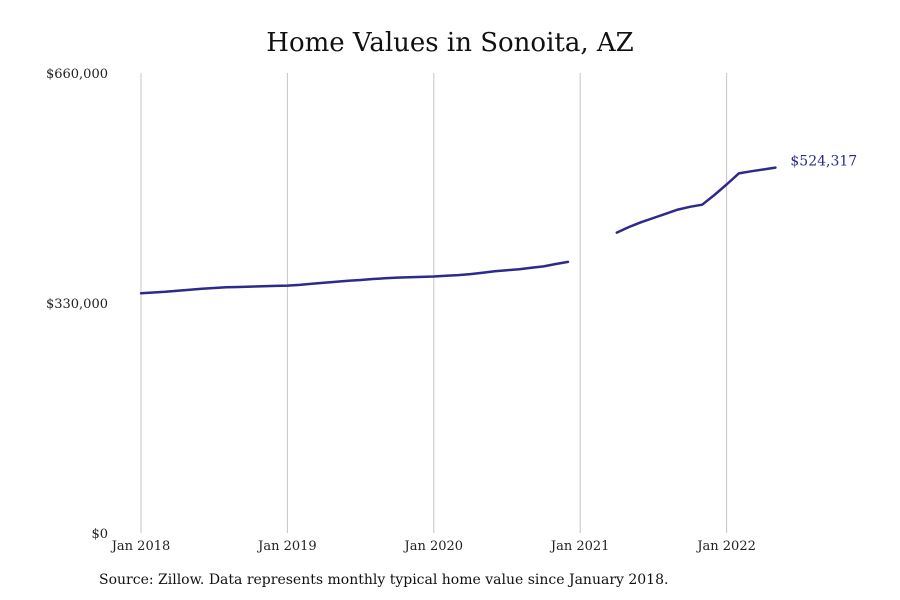 Image resolution: width=900 pixels, height=600 pixels. I want to click on chart-title: Home Values in Sonoita, AZ, so click(450, 43).